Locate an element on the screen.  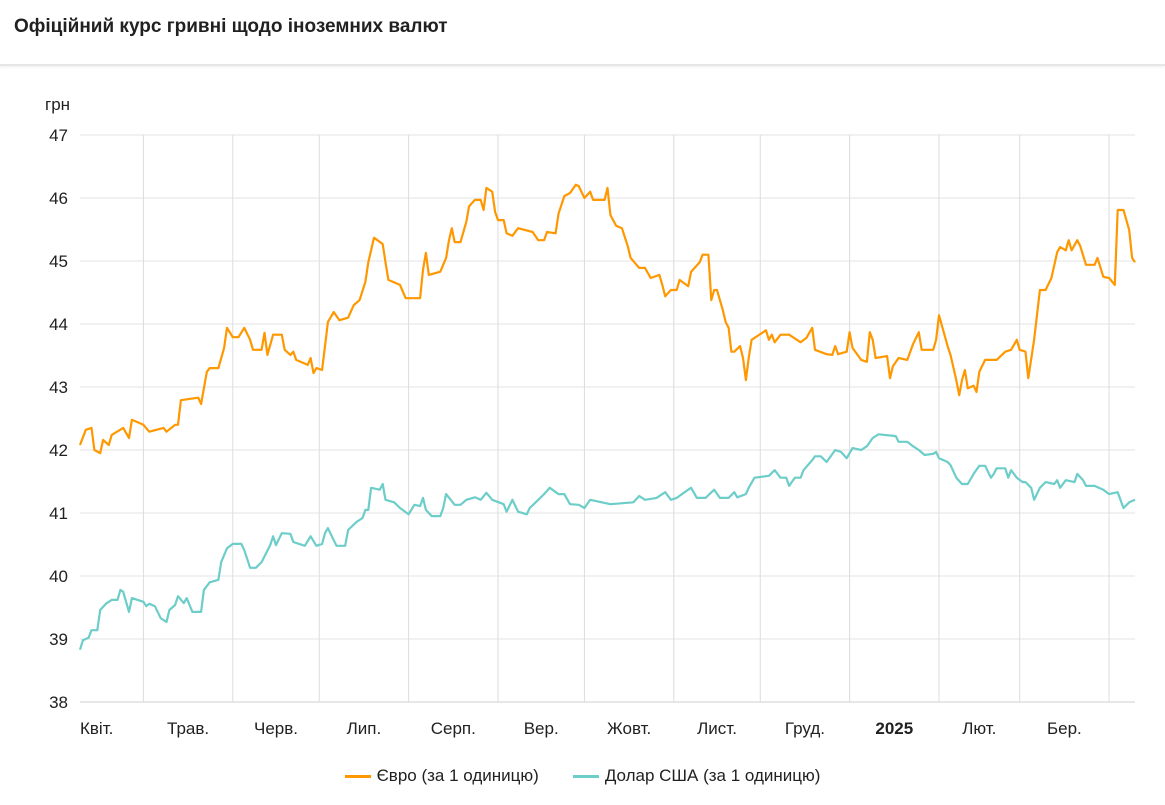
x-tick-label: Трав. is located at coordinates (188, 728).